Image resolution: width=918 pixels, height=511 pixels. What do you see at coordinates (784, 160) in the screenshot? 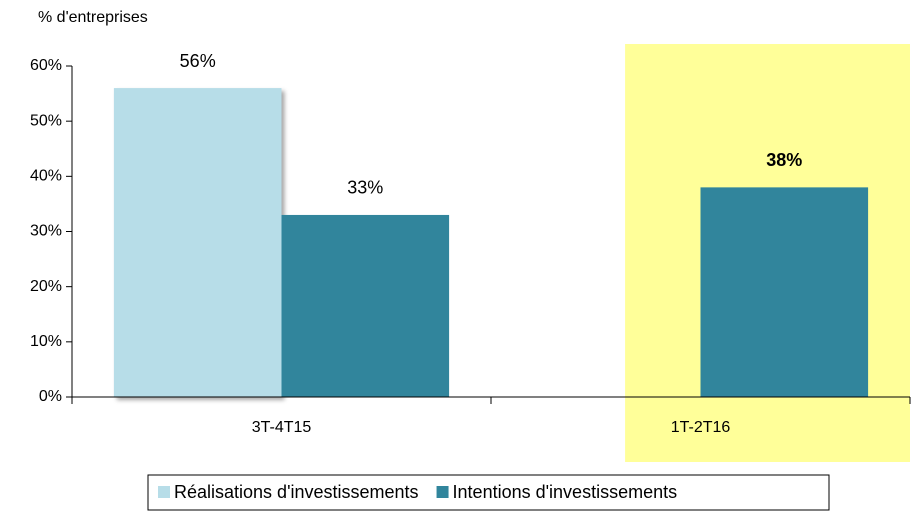
I see `data-label: 38%` at bounding box center [784, 160].